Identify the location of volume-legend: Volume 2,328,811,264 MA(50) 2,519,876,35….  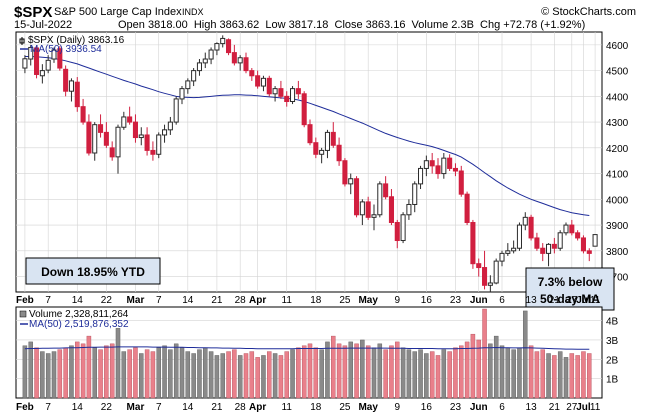
(74, 319).